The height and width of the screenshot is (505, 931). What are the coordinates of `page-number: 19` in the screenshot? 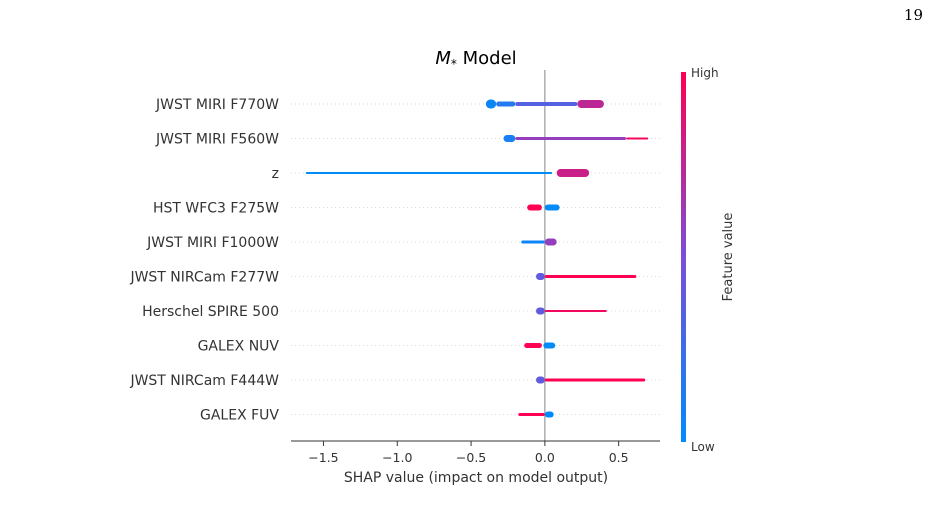 It's located at (913, 15).